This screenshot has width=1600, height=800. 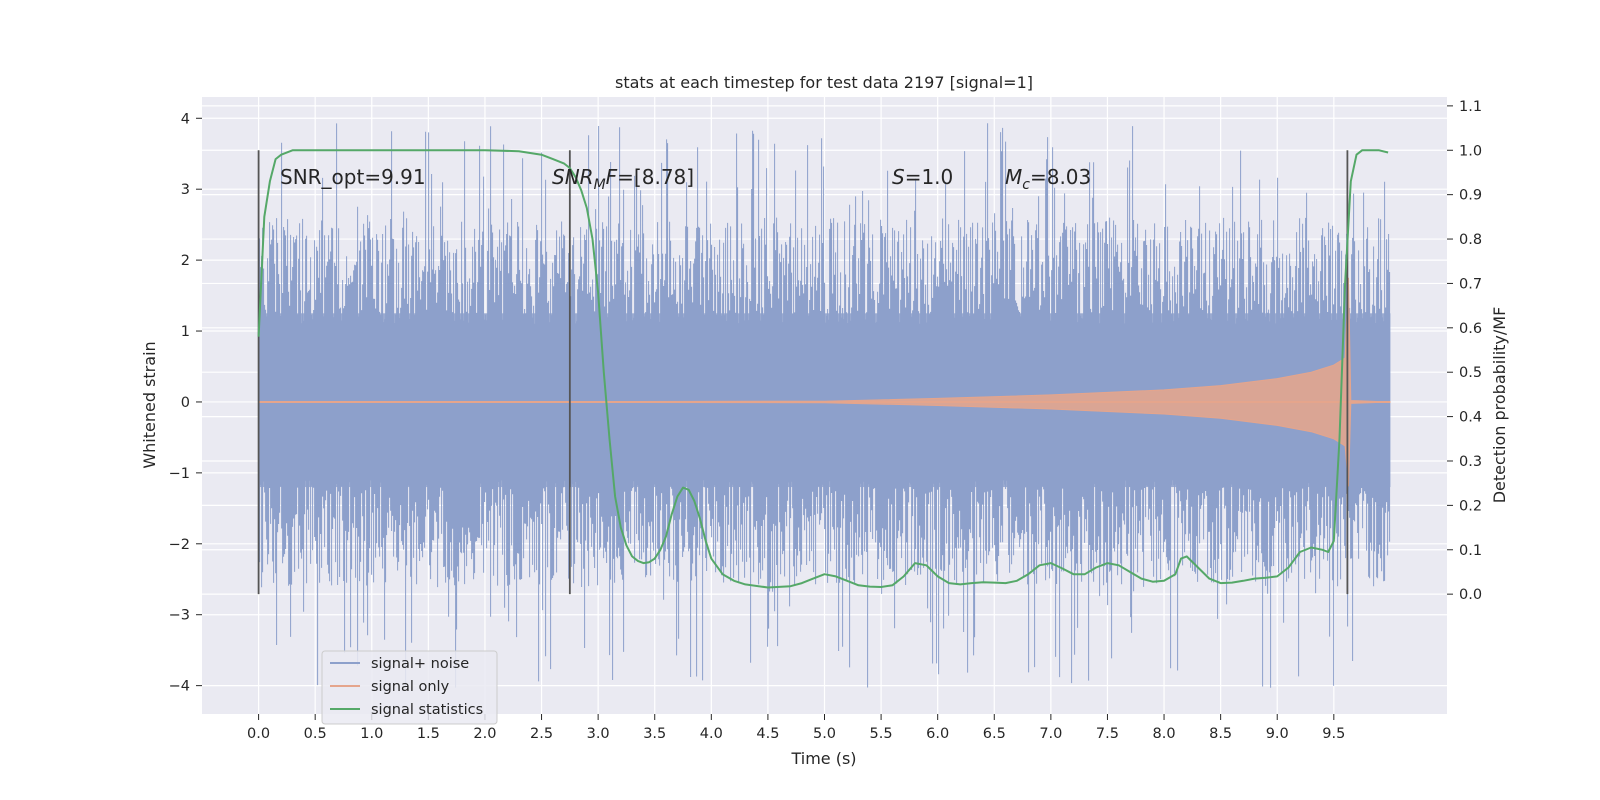 What do you see at coordinates (1470, 329) in the screenshot?
I see `y2-tick-label: 0.6` at bounding box center [1470, 329].